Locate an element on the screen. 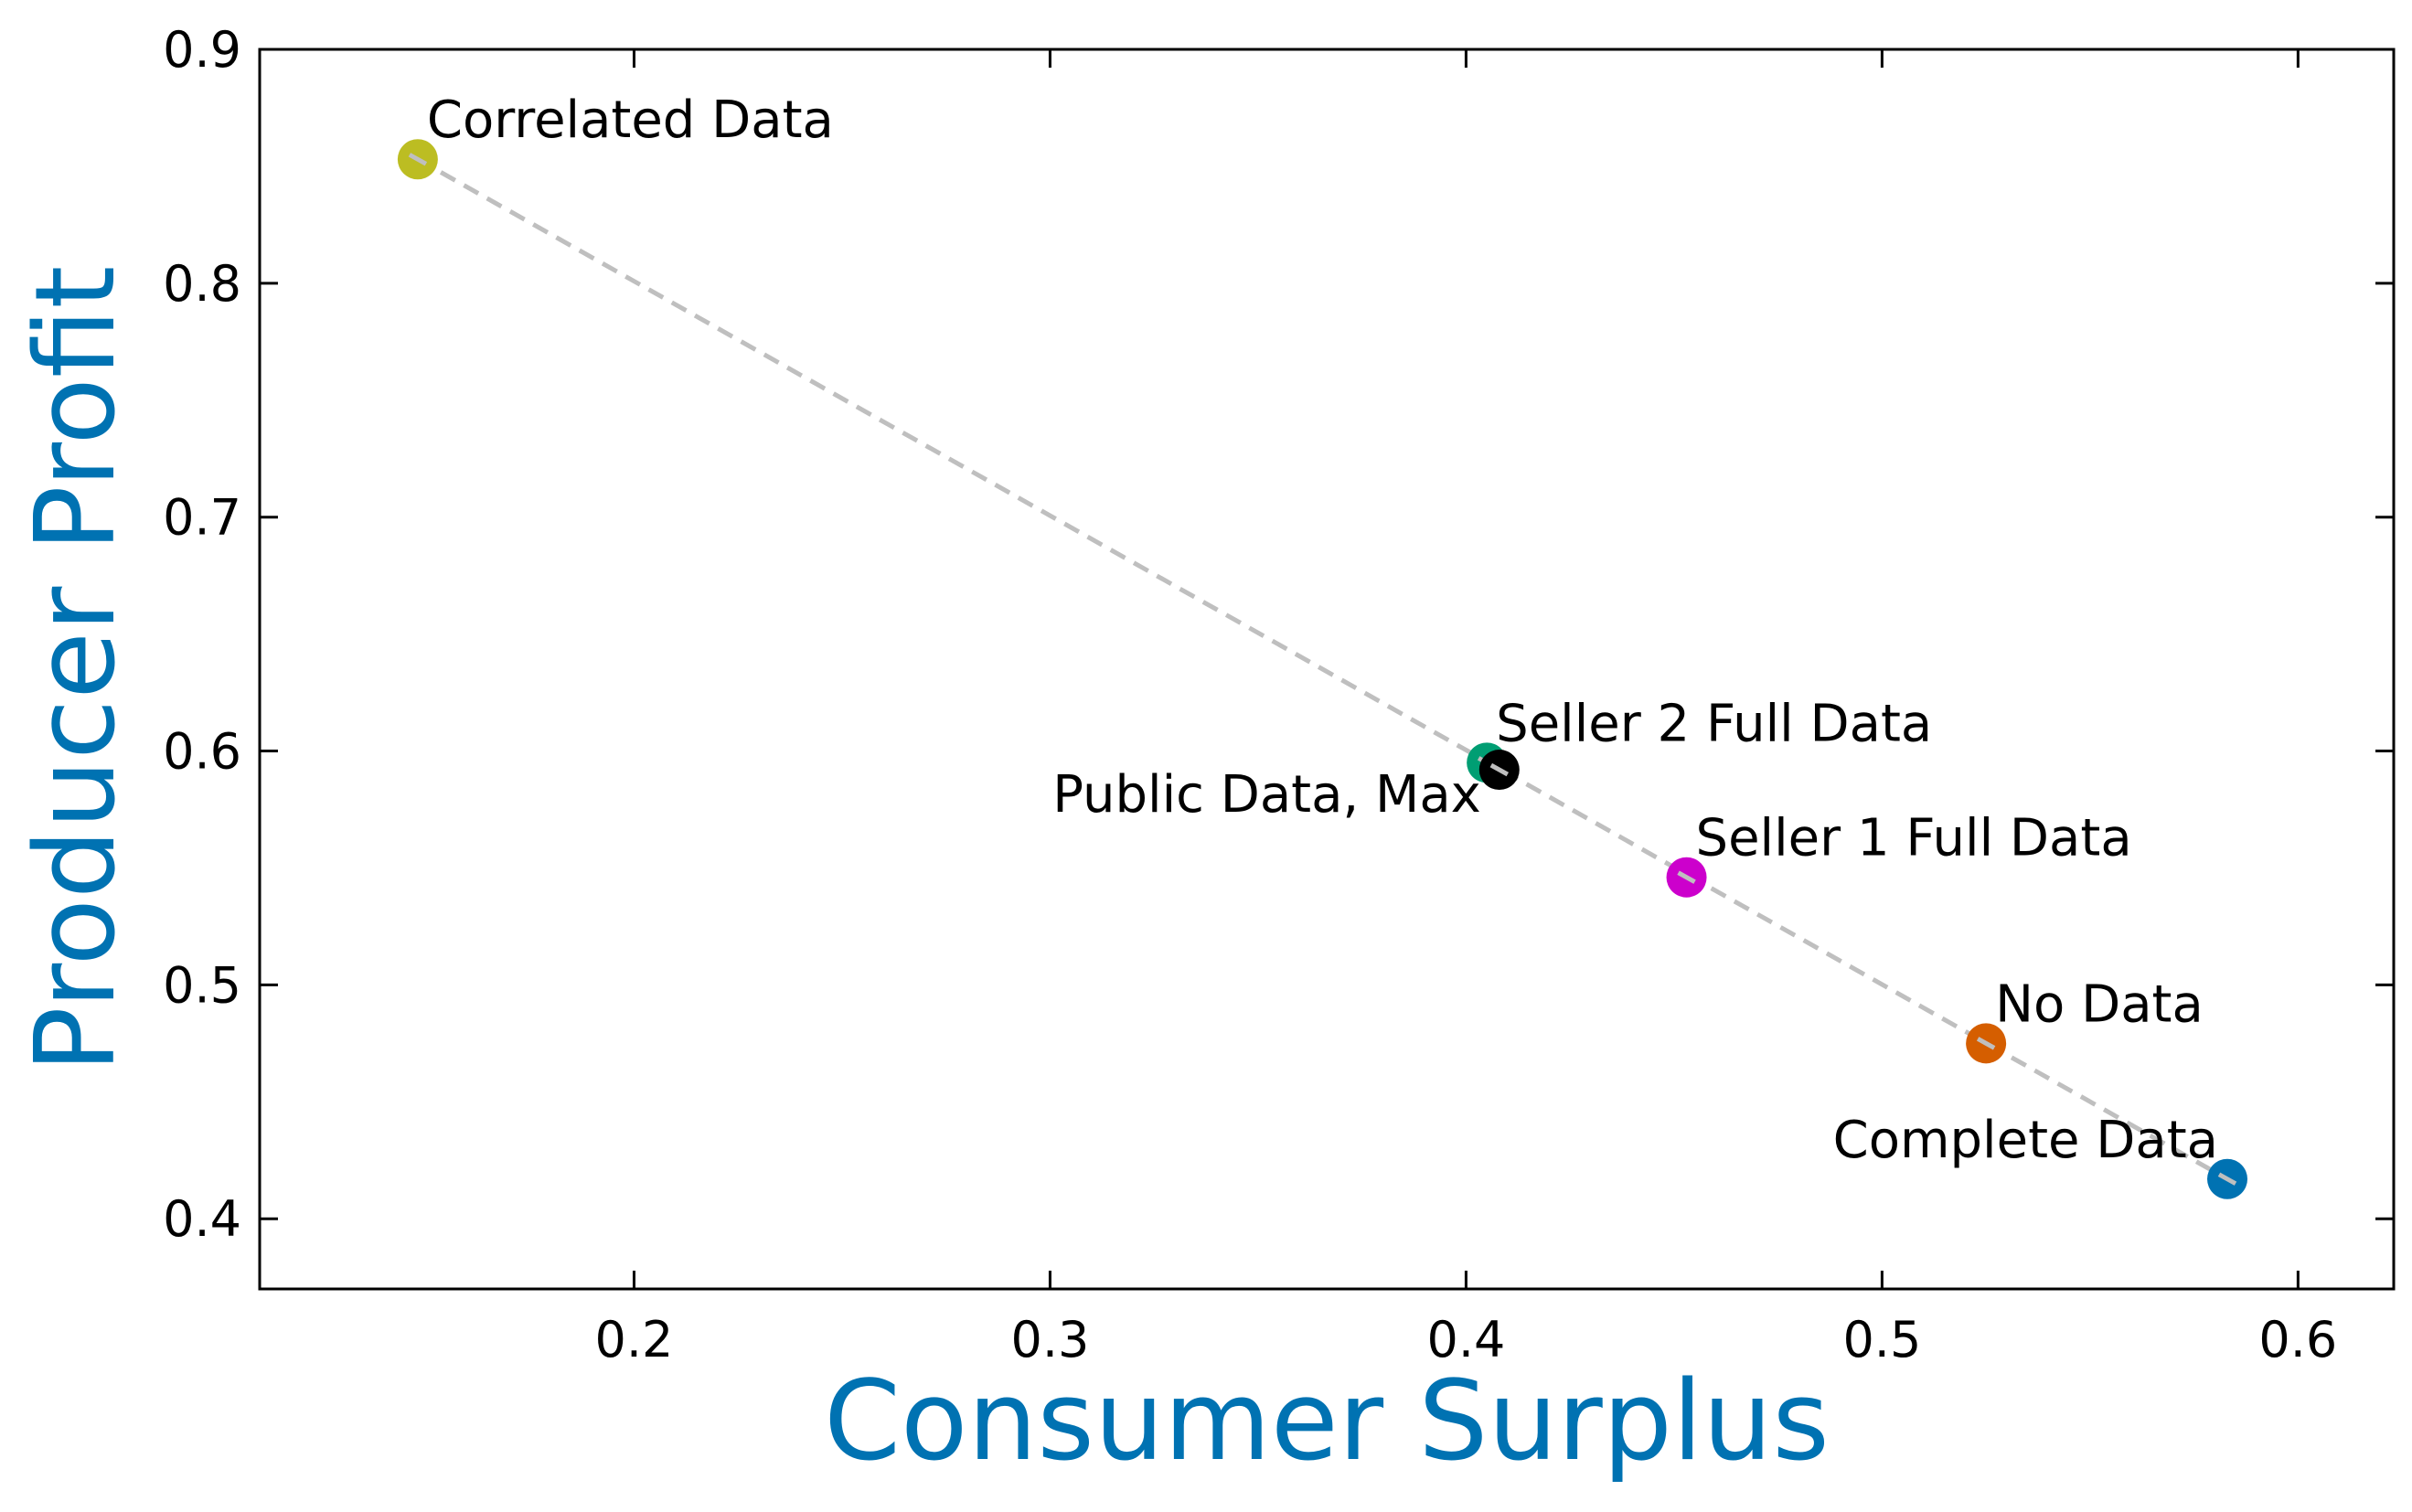 The height and width of the screenshot is (1512, 2412). x-tick-label: 0.4 is located at coordinates (1465, 1339).